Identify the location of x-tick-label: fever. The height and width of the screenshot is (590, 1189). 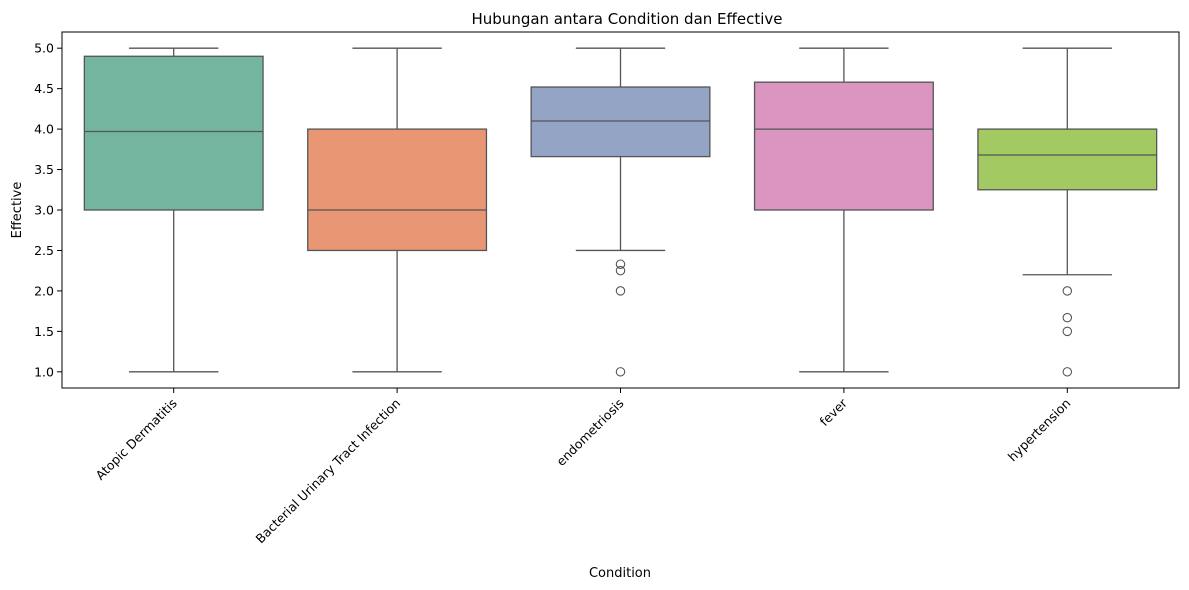
(834, 412).